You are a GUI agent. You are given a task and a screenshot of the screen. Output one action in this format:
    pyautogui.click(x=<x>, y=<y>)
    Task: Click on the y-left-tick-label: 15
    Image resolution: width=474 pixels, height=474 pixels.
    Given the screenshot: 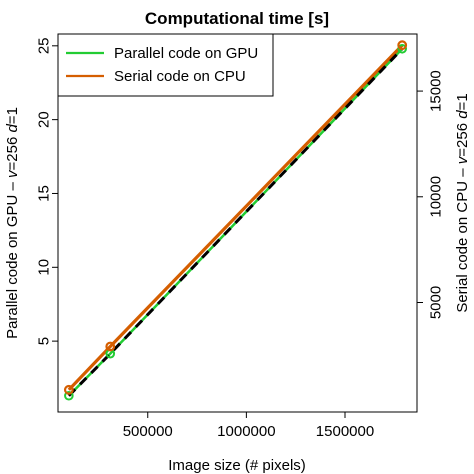 What is the action you would take?
    pyautogui.click(x=44, y=193)
    